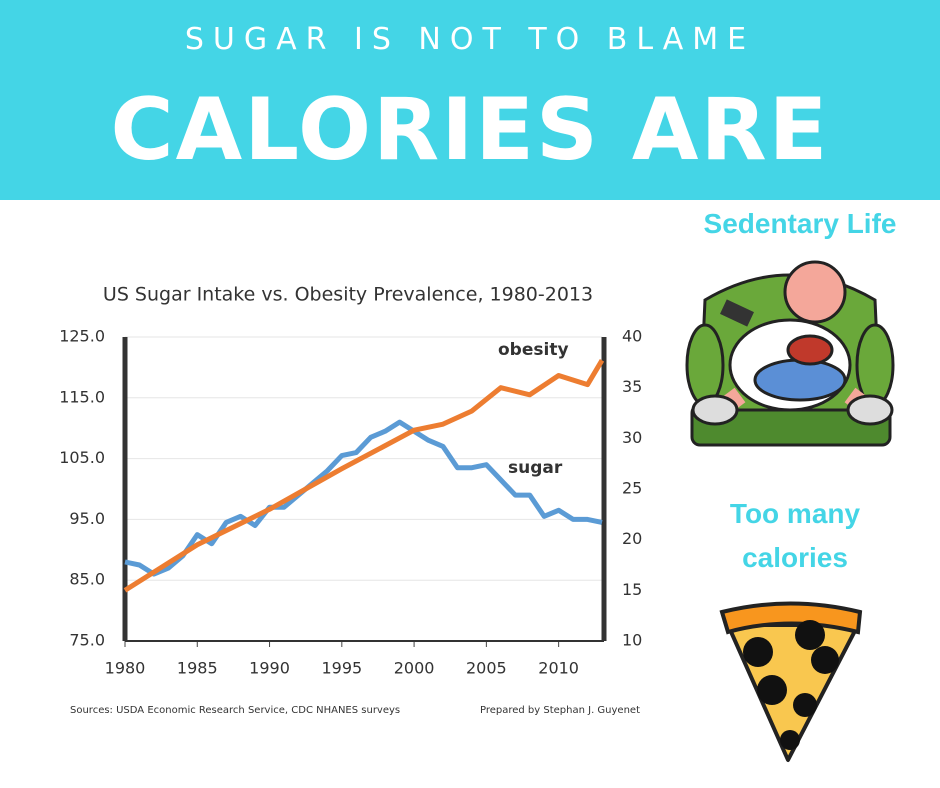  What do you see at coordinates (125, 668) in the screenshot?
I see `x-tick-label: 1980` at bounding box center [125, 668].